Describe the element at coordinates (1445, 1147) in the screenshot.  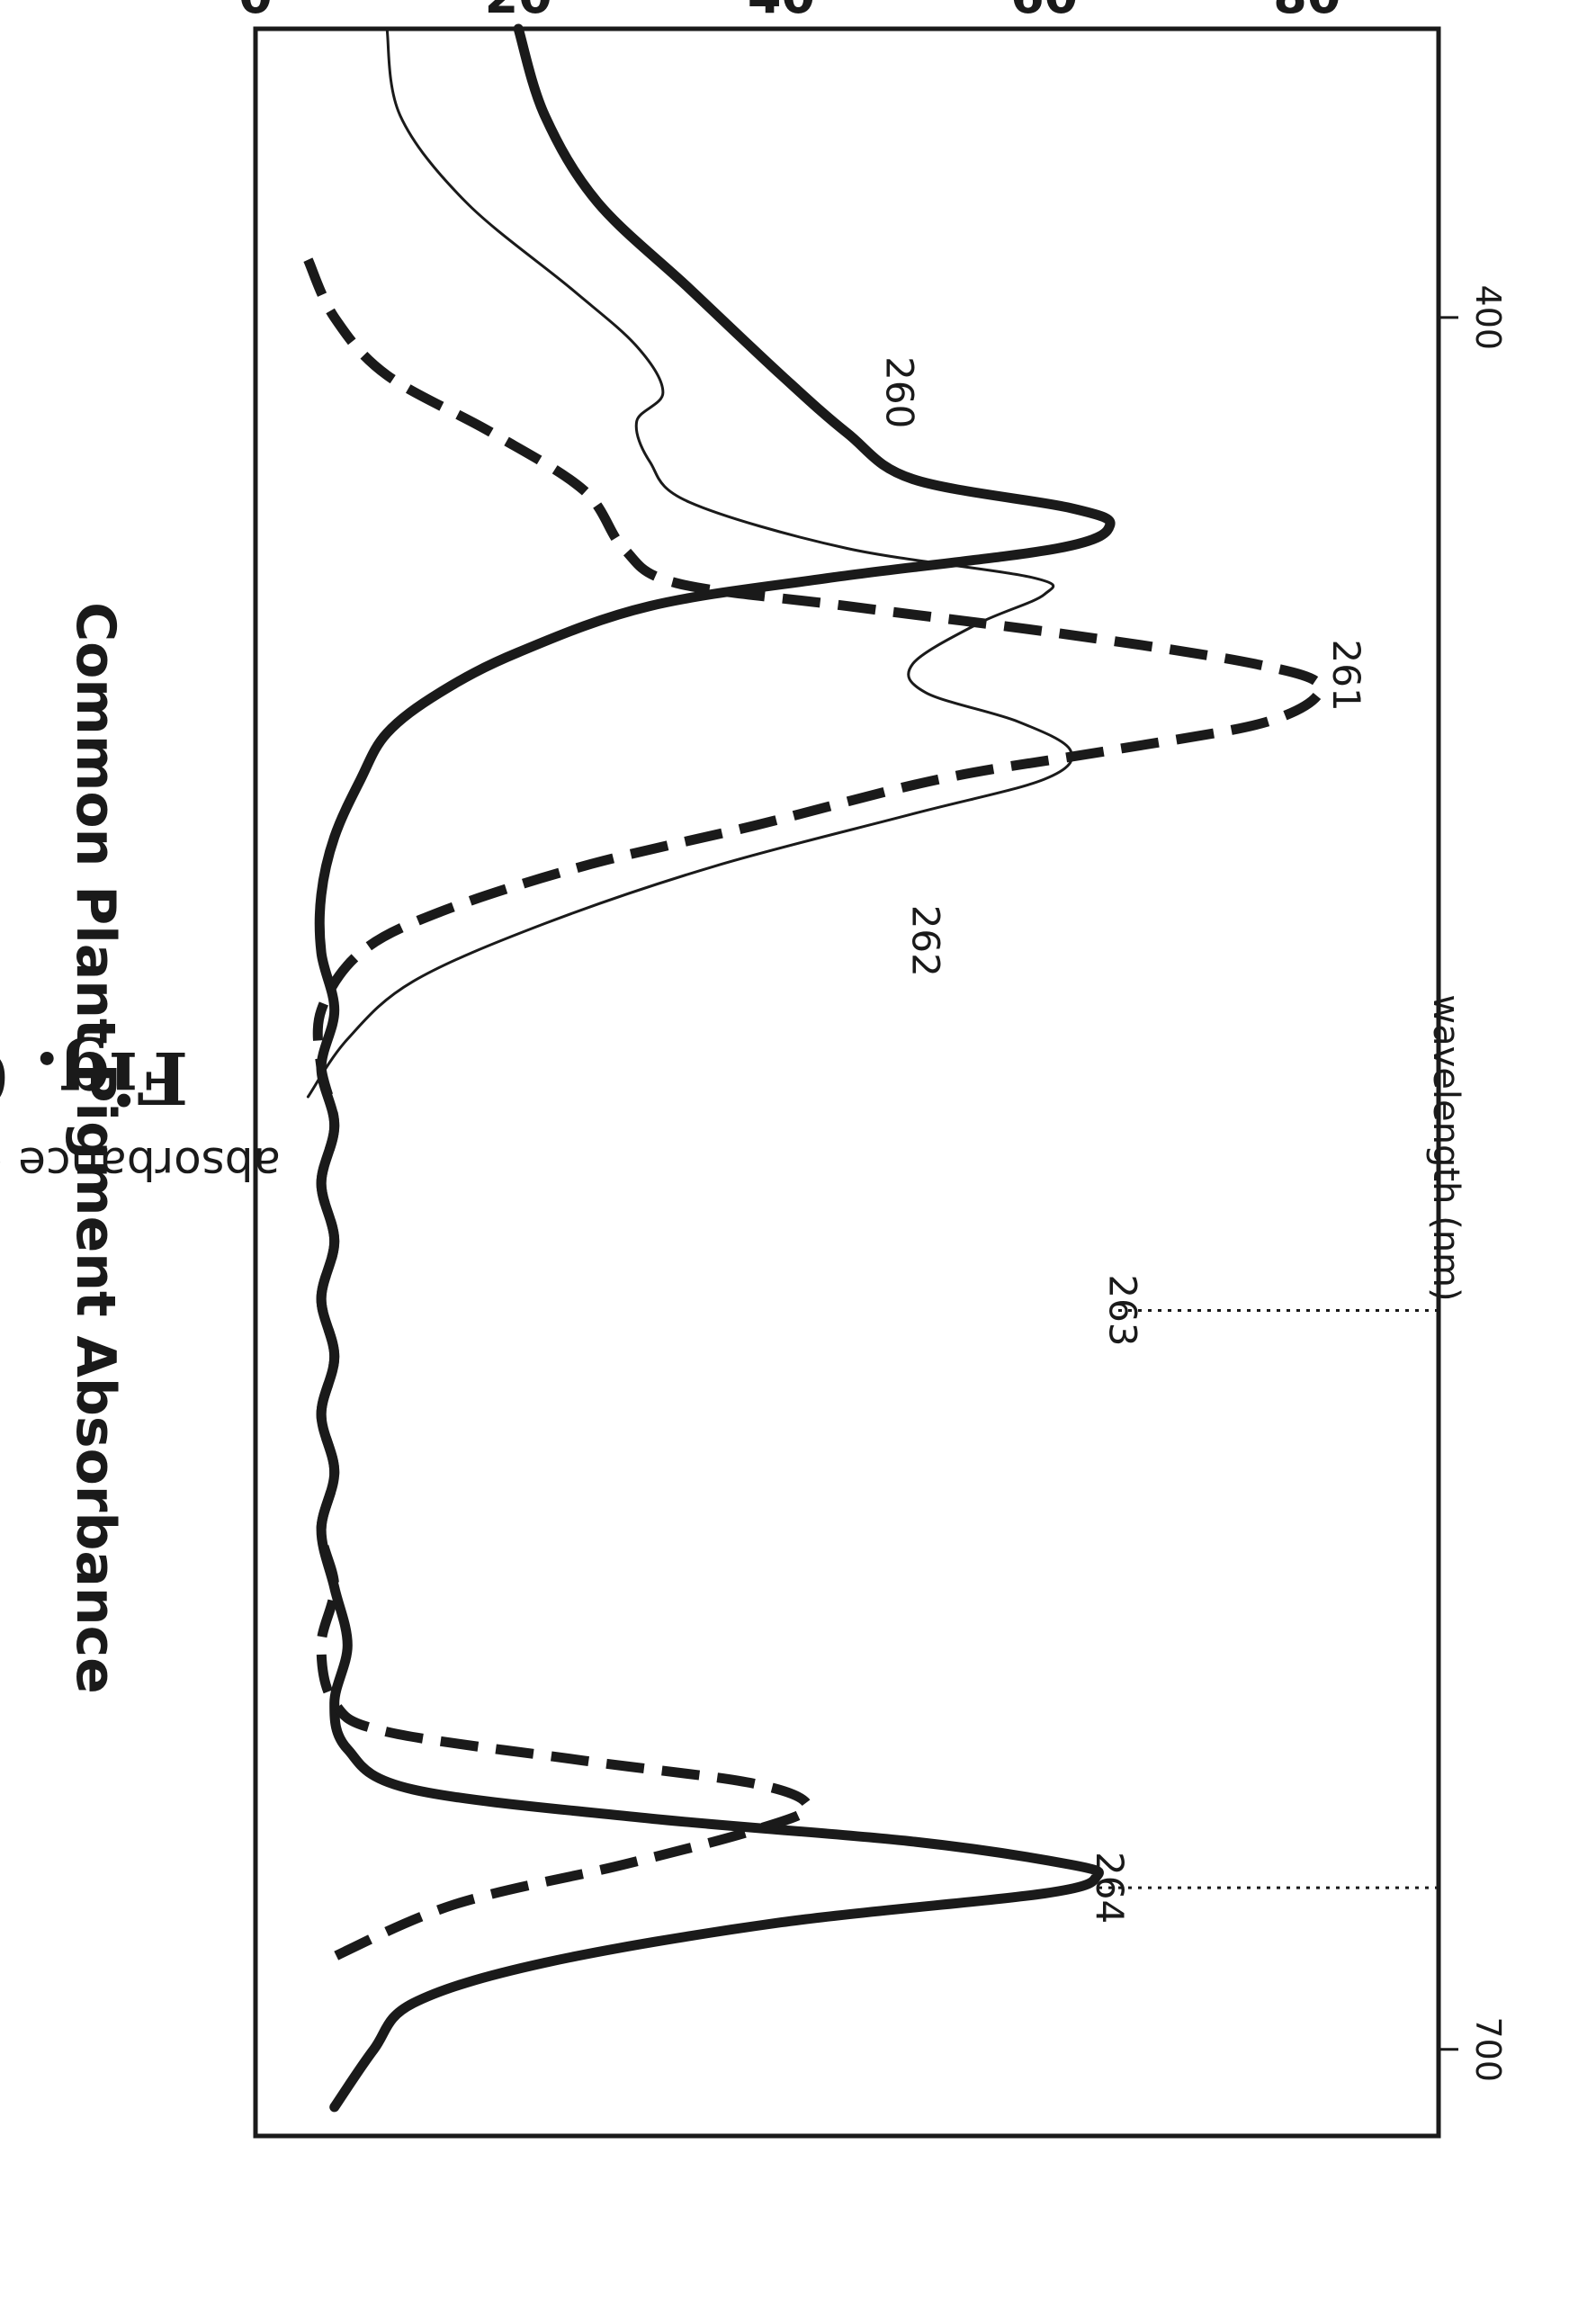
I see `x-axis-label: wavelength (nm)` at that location.